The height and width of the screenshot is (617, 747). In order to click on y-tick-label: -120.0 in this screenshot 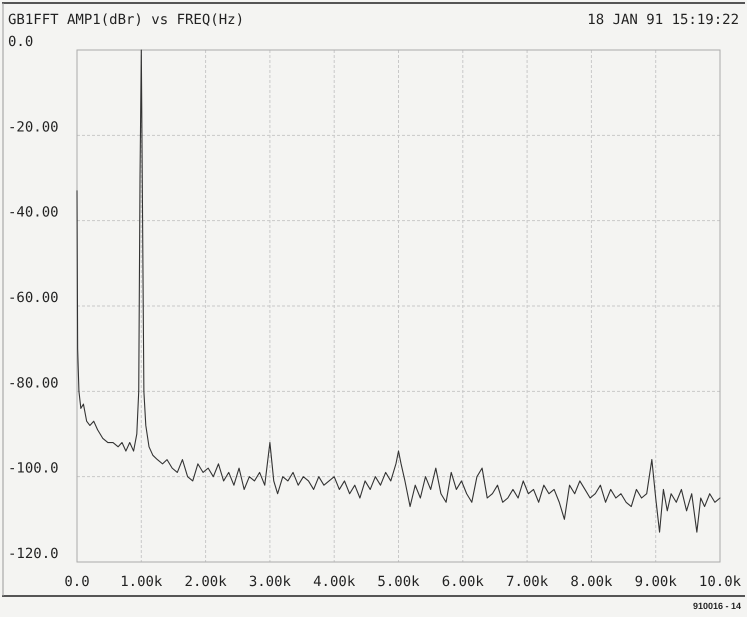, I will do `click(33, 554)`.